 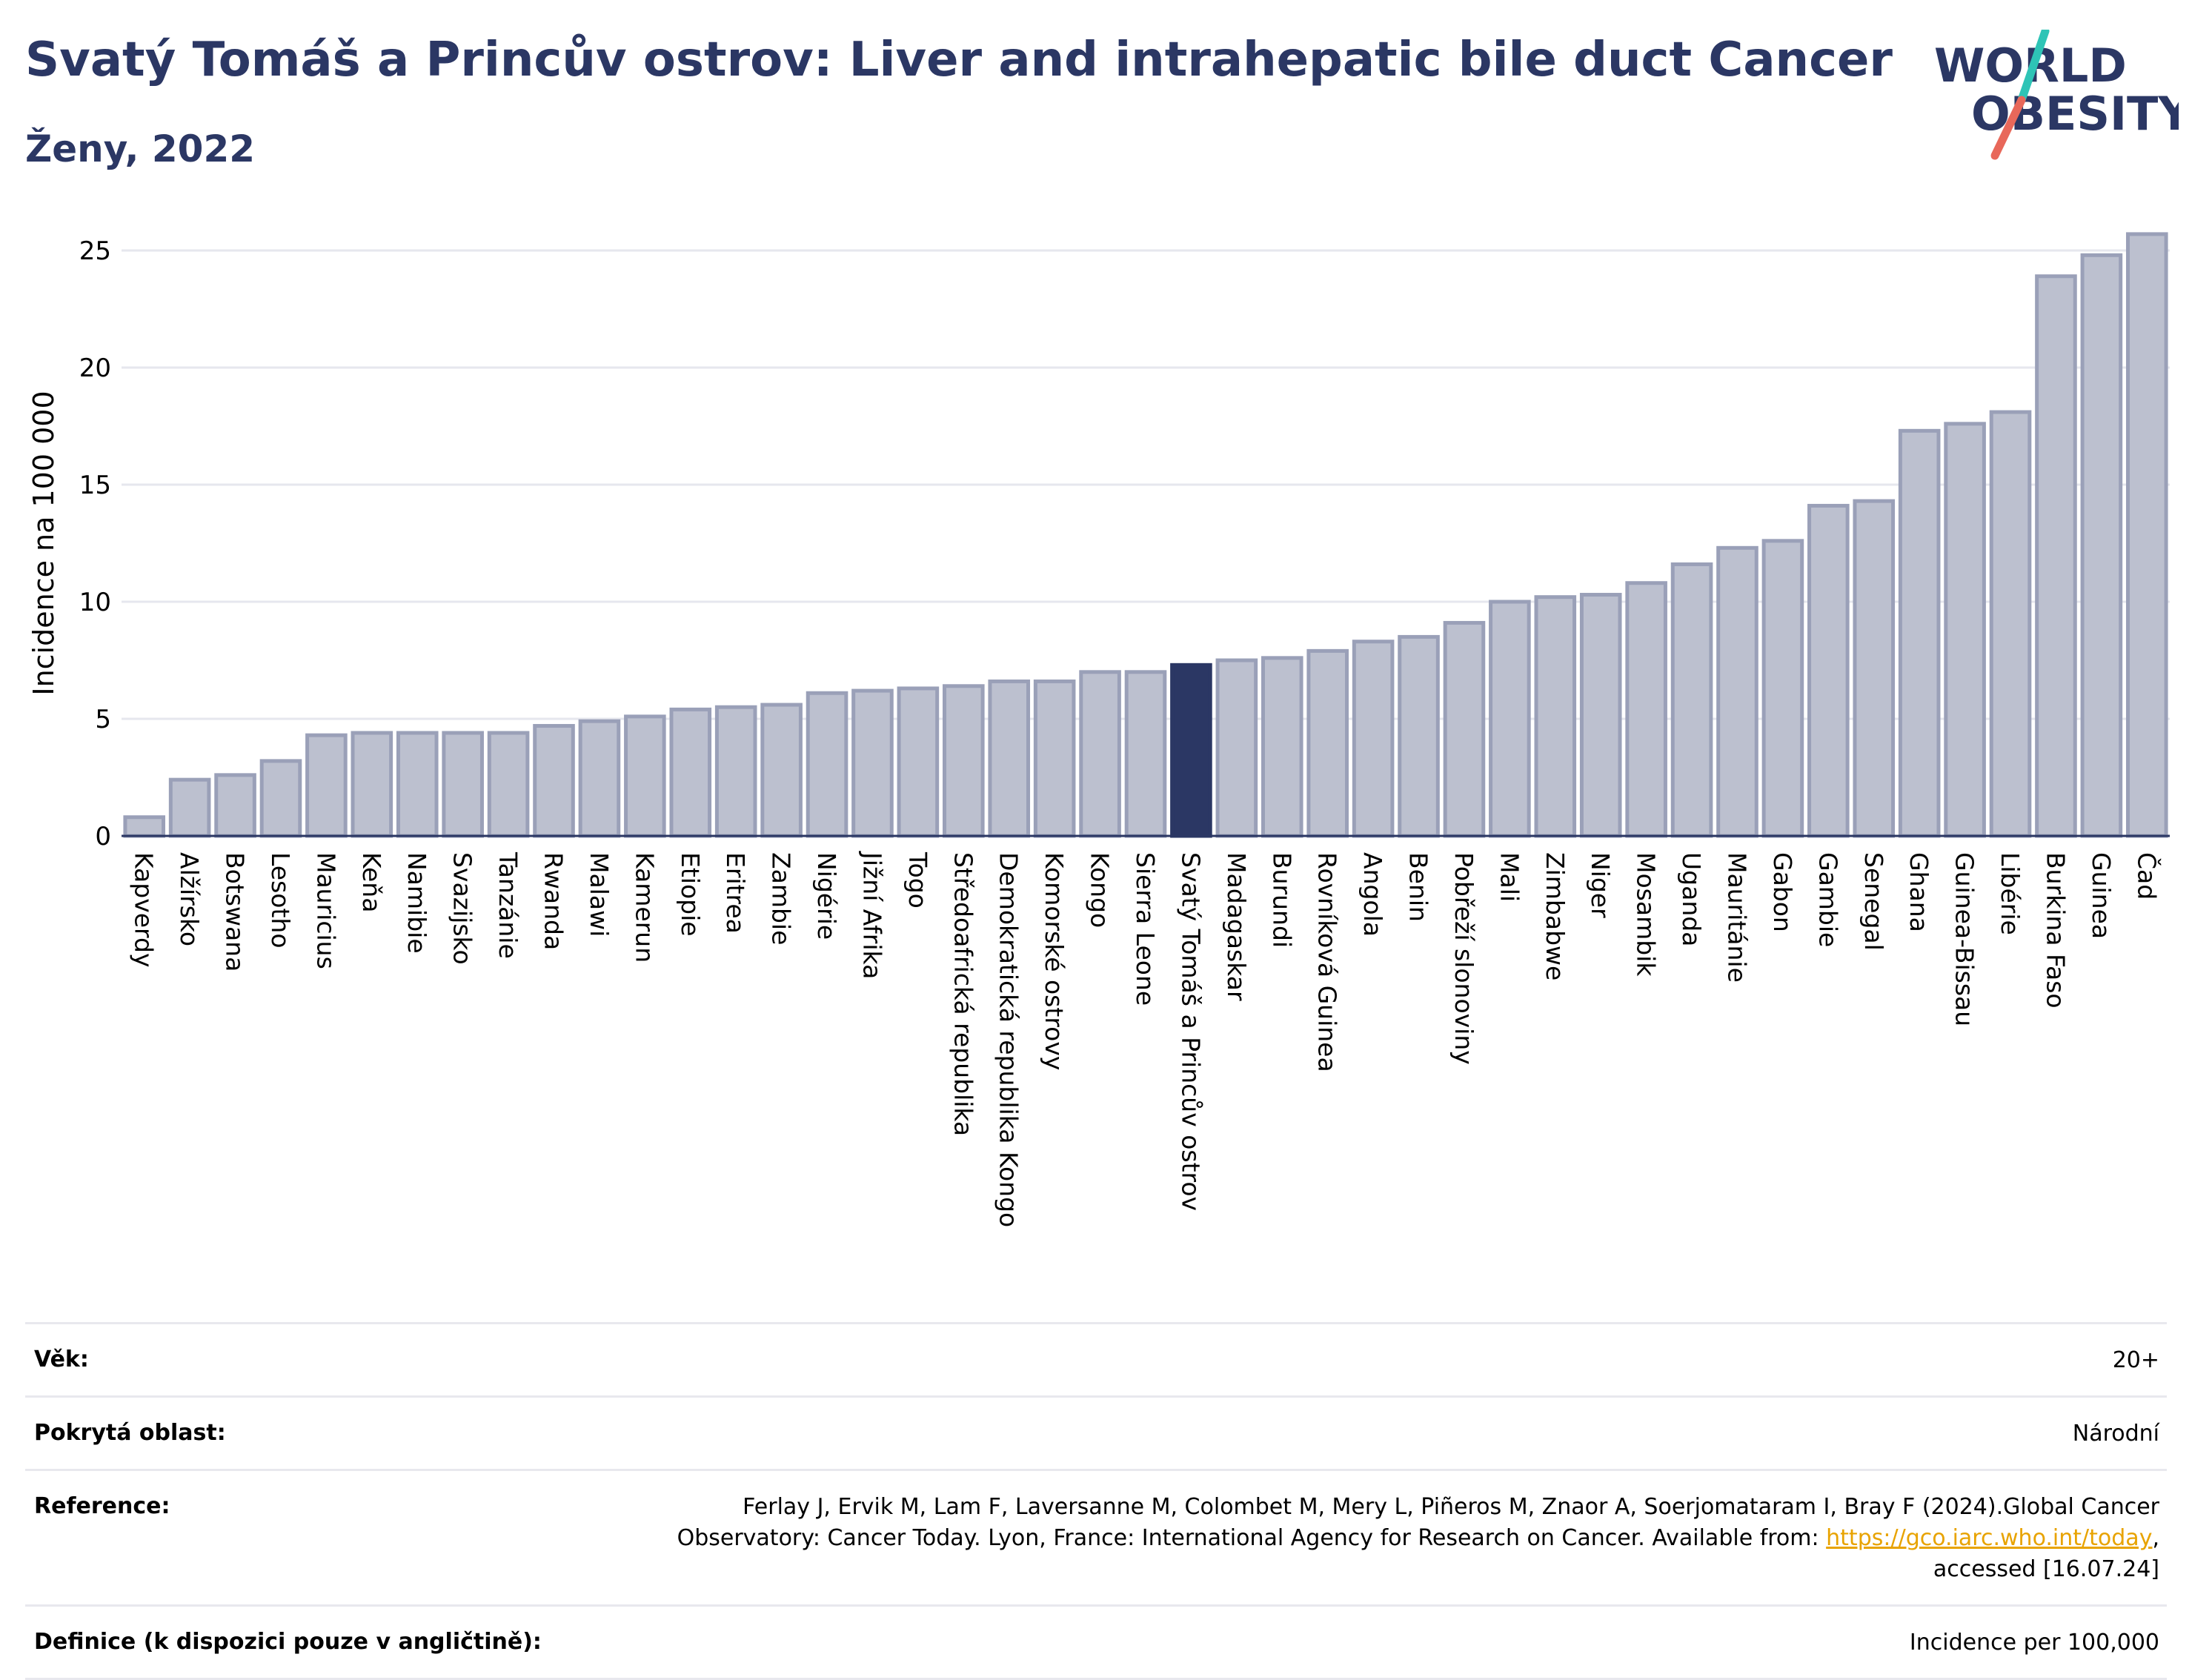 What do you see at coordinates (103, 836) in the screenshot?
I see `y-tick-label: 0` at bounding box center [103, 836].